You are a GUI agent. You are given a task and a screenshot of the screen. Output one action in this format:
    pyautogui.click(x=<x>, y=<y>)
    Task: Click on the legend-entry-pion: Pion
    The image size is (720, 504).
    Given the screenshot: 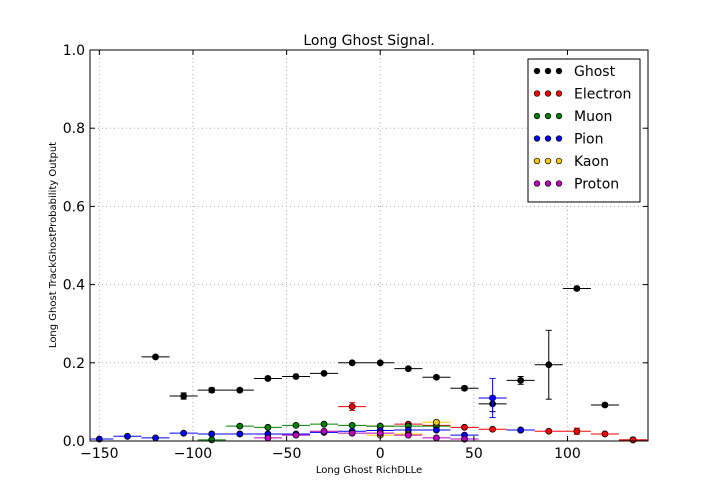 What is the action you would take?
    pyautogui.click(x=568, y=140)
    